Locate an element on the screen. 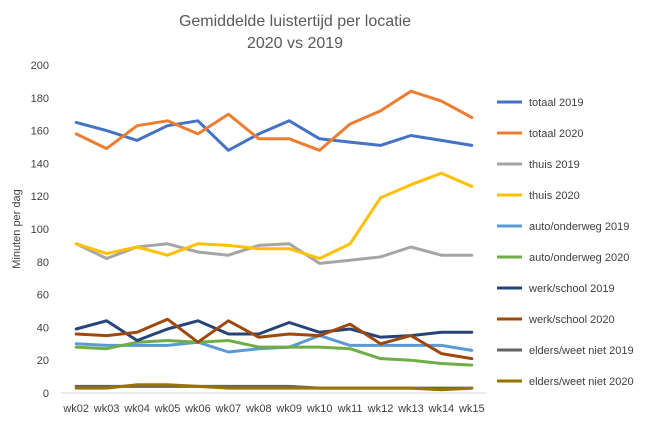  y-tick-label: 180 is located at coordinates (40, 99).